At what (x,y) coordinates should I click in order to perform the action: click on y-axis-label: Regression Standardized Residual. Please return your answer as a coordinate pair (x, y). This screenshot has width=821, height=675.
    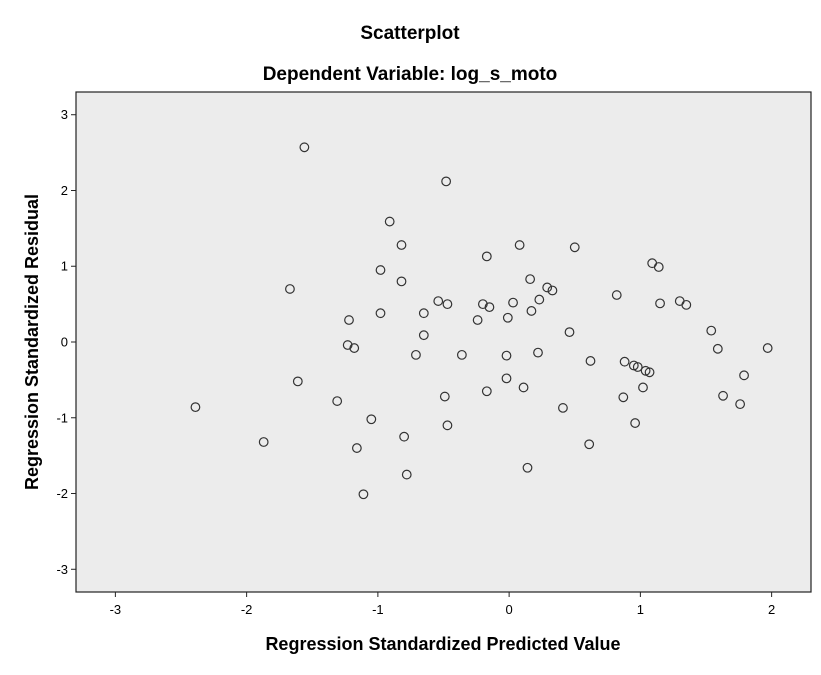
    Looking at the image, I should click on (32, 342).